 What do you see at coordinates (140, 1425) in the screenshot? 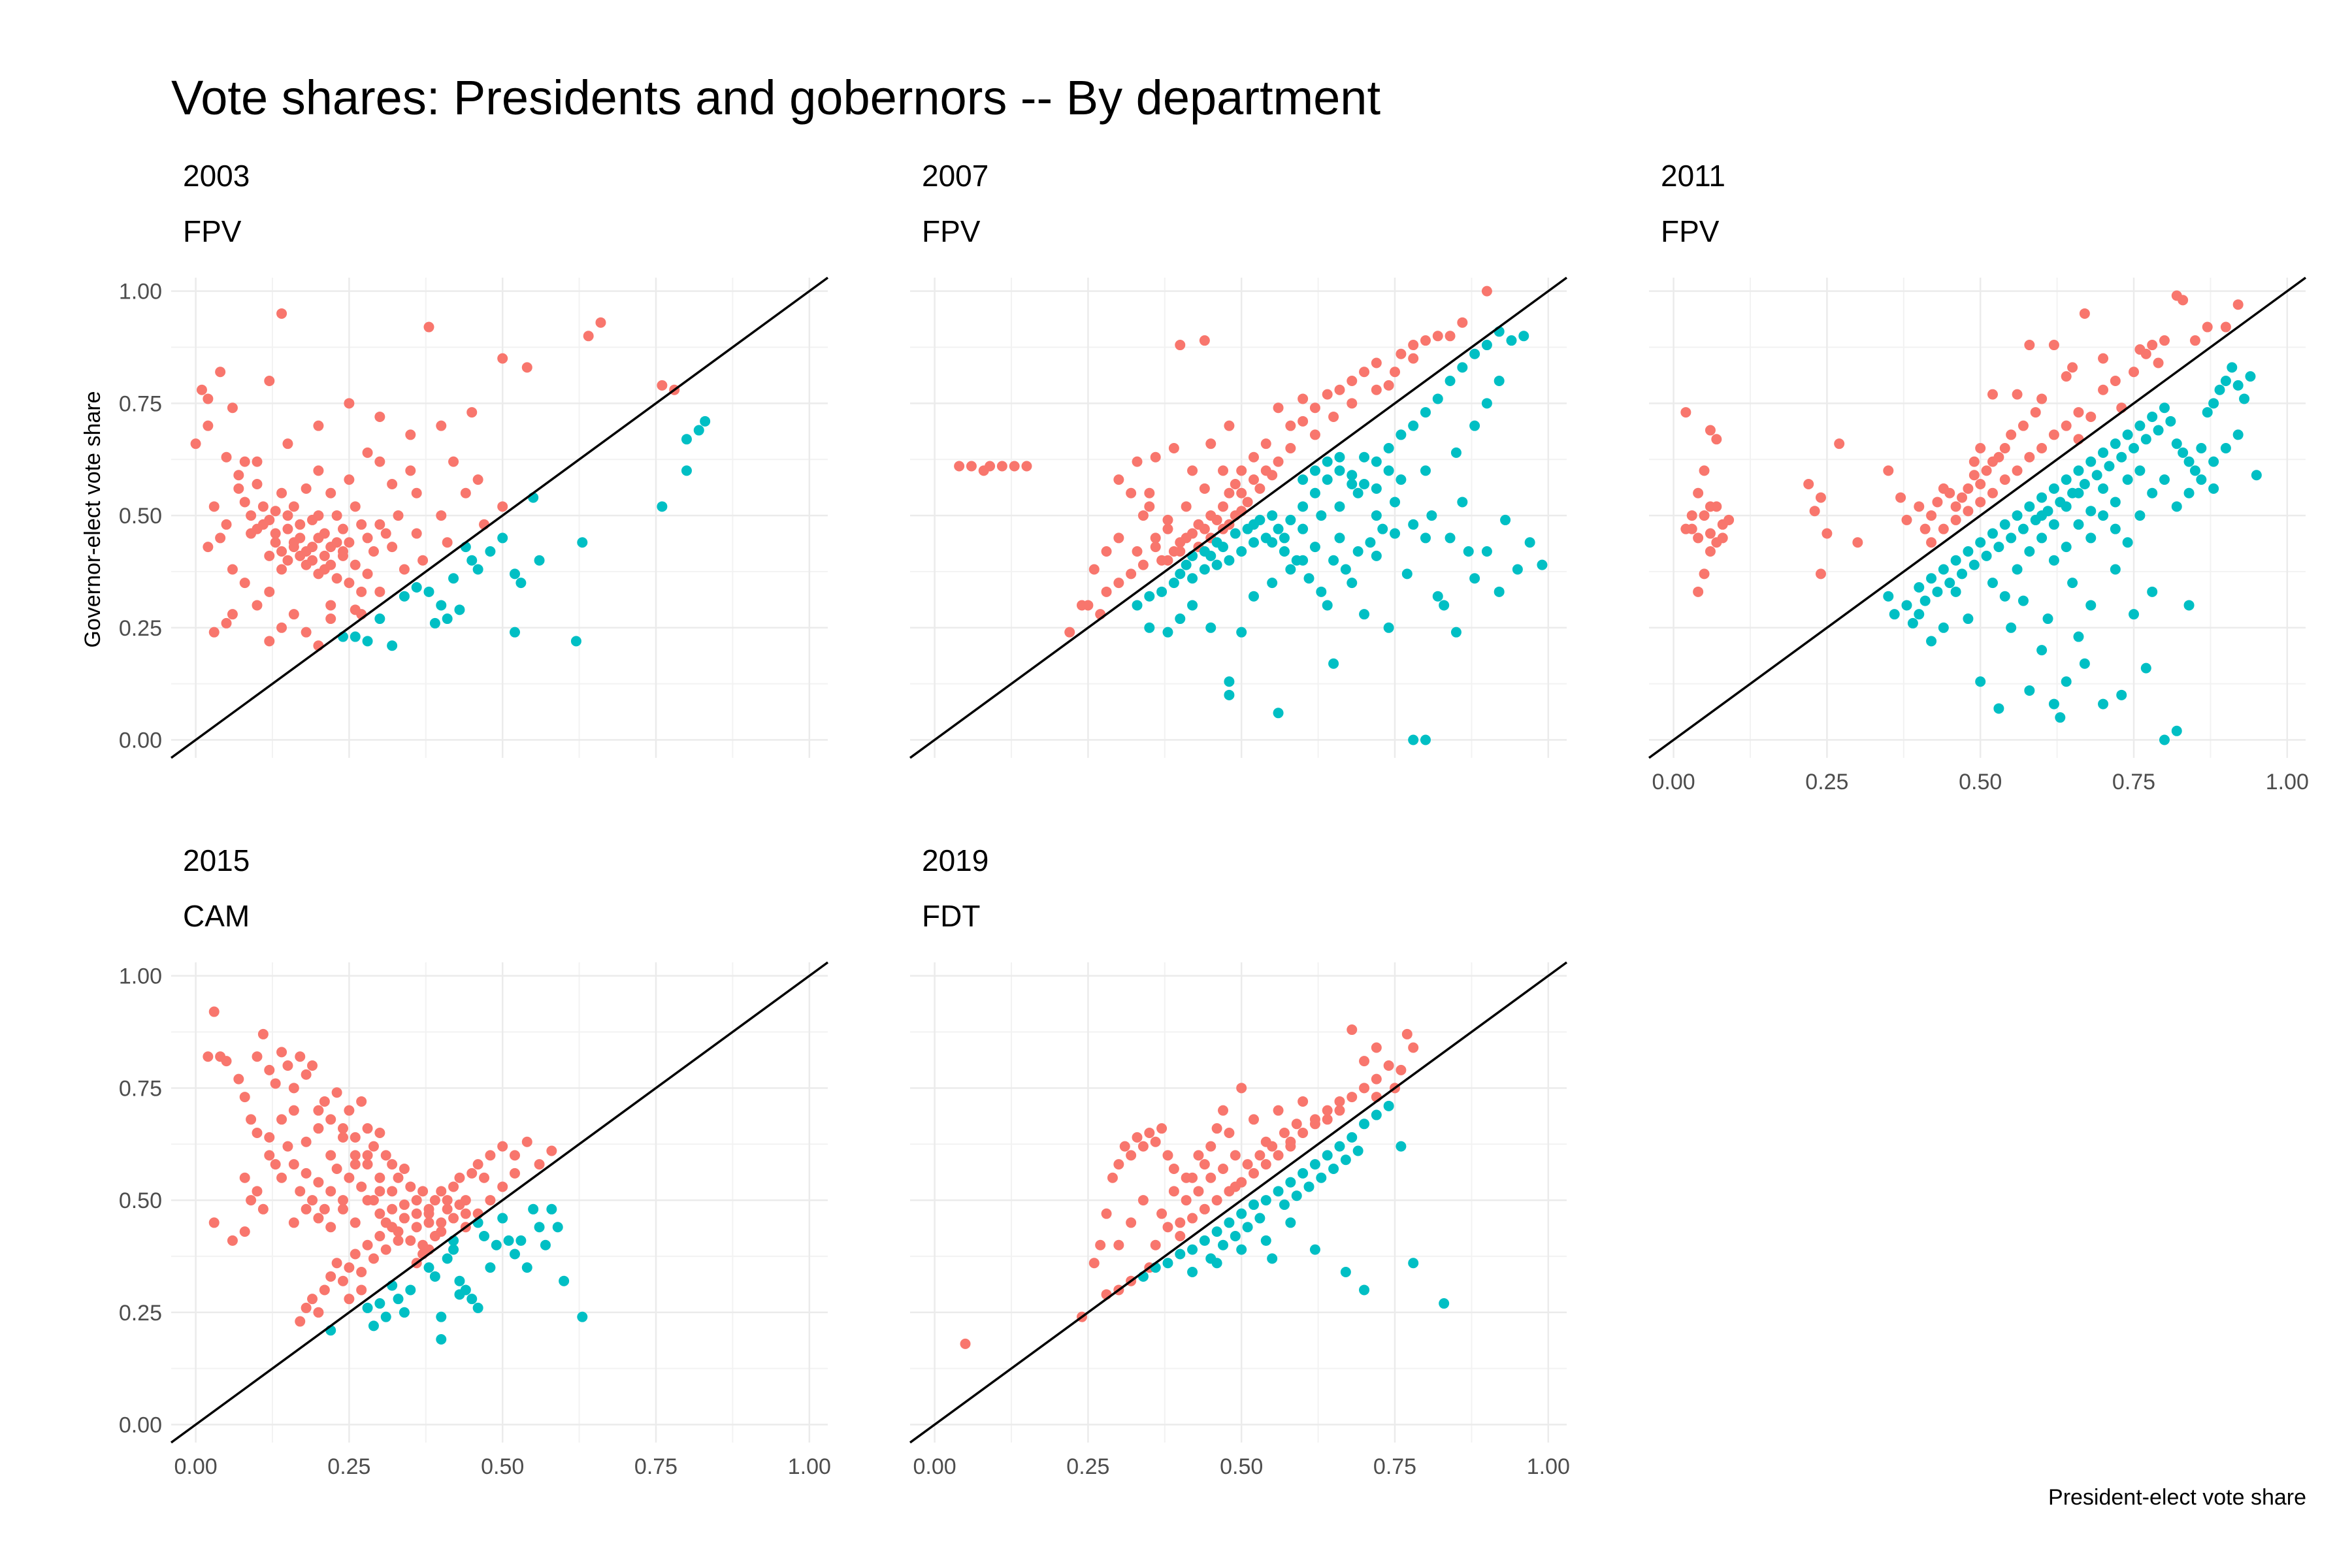
I see `y-tick-label: 0.00` at bounding box center [140, 1425].